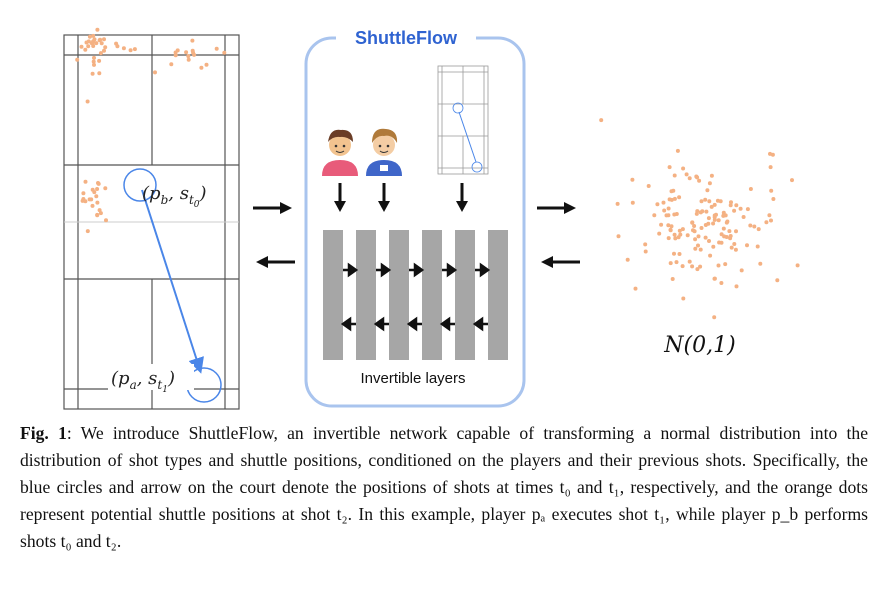  I want to click on invertible-layer-bars, so click(415, 295).